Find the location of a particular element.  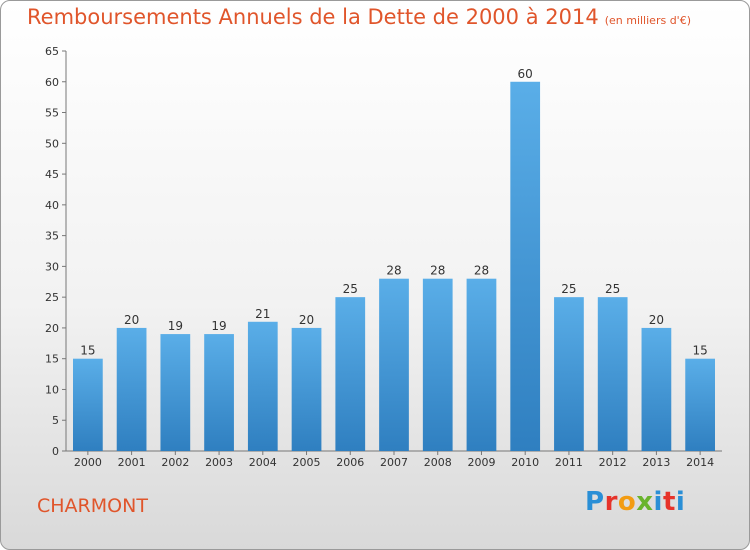

logo-letter: o is located at coordinates (627, 502).